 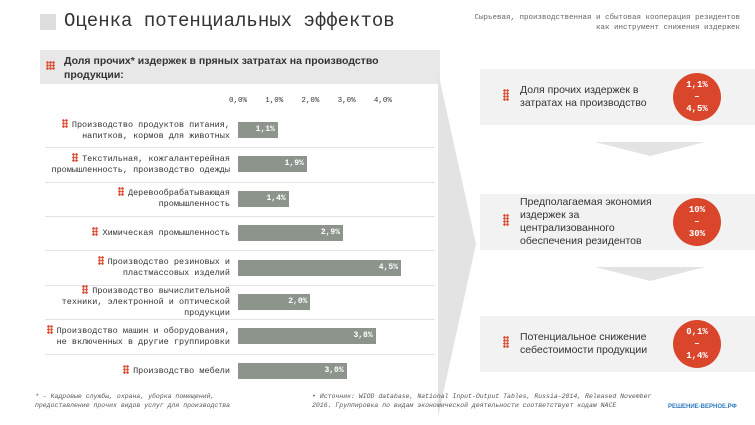 I want to click on bar: 2,0%, so click(x=274, y=302).